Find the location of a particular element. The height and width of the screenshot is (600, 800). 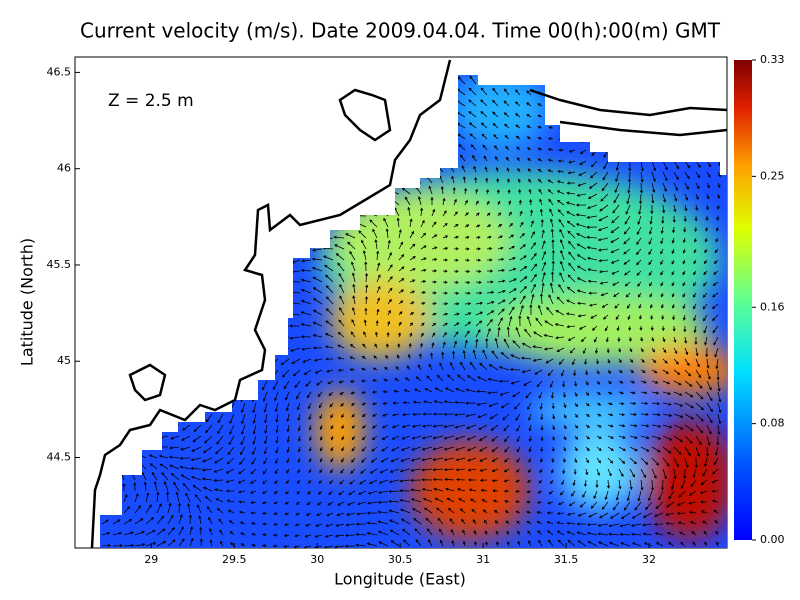

x-tick-label: 29 is located at coordinates (151, 559).